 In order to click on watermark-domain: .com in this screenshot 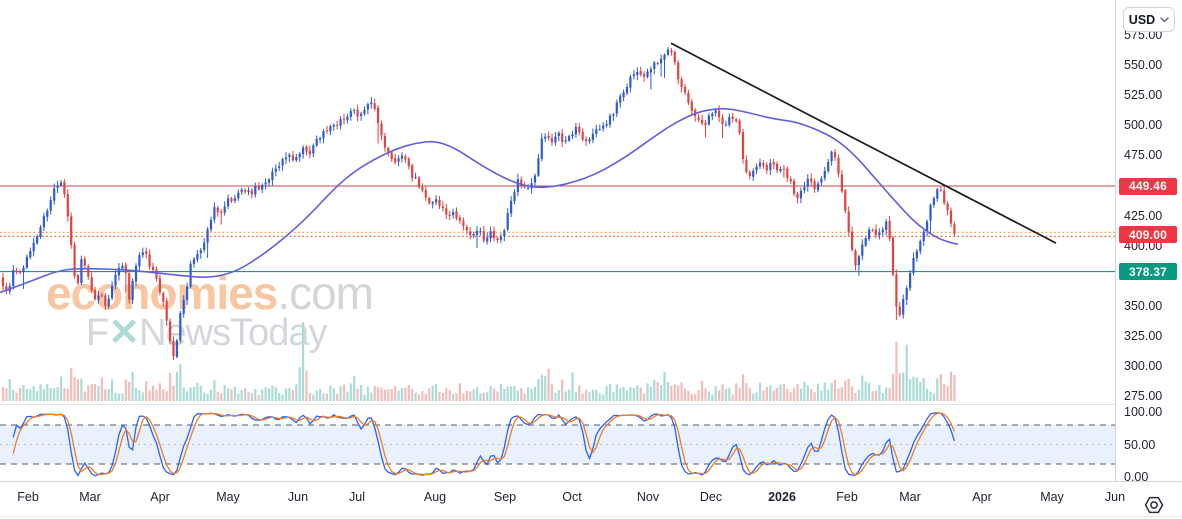, I will do `click(325, 293)`.